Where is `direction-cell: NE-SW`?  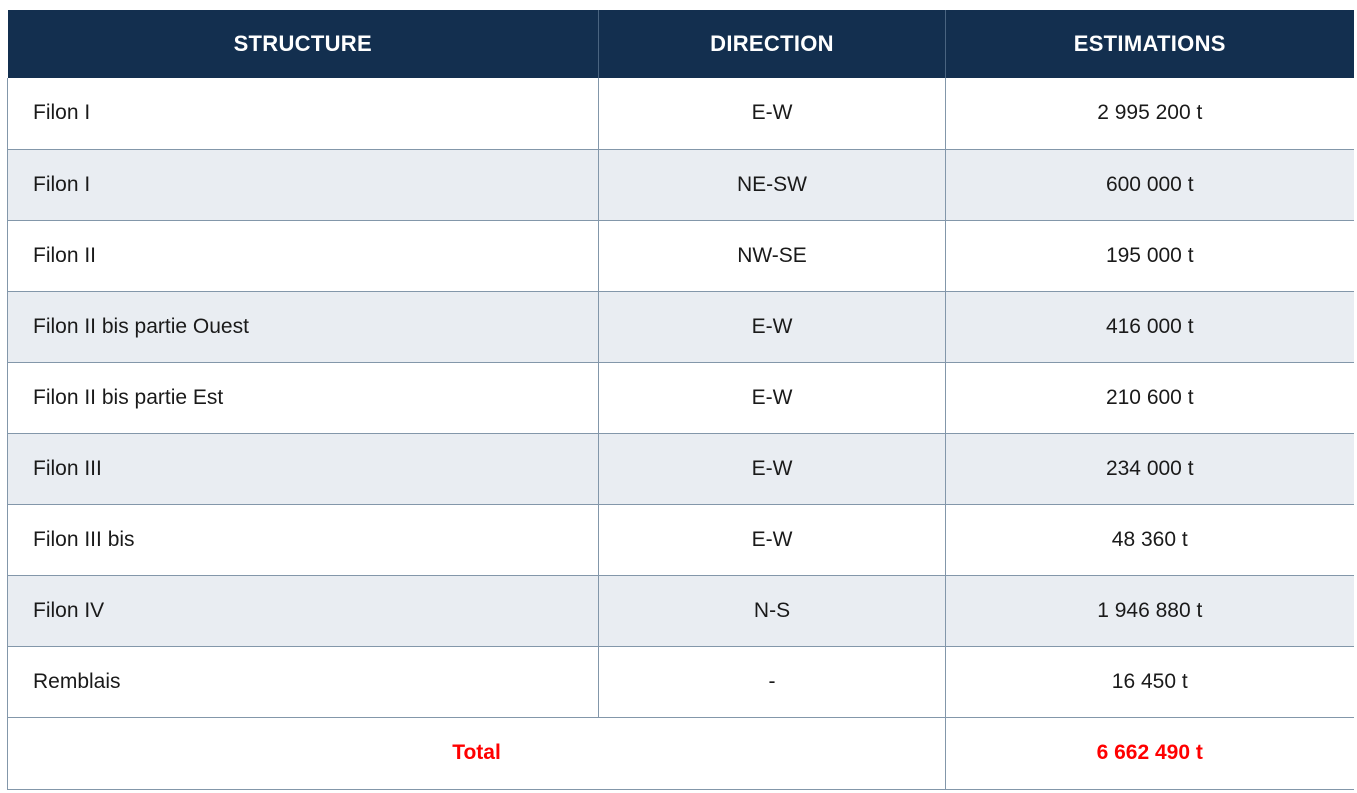
direction-cell: NE-SW is located at coordinates (772, 184).